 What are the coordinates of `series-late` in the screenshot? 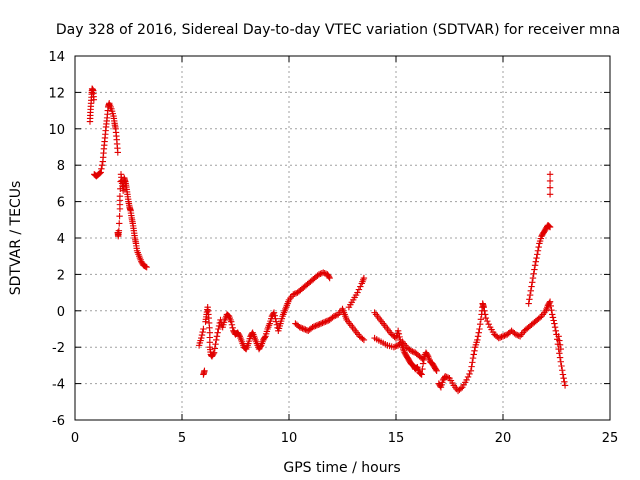 It's located at (502, 283).